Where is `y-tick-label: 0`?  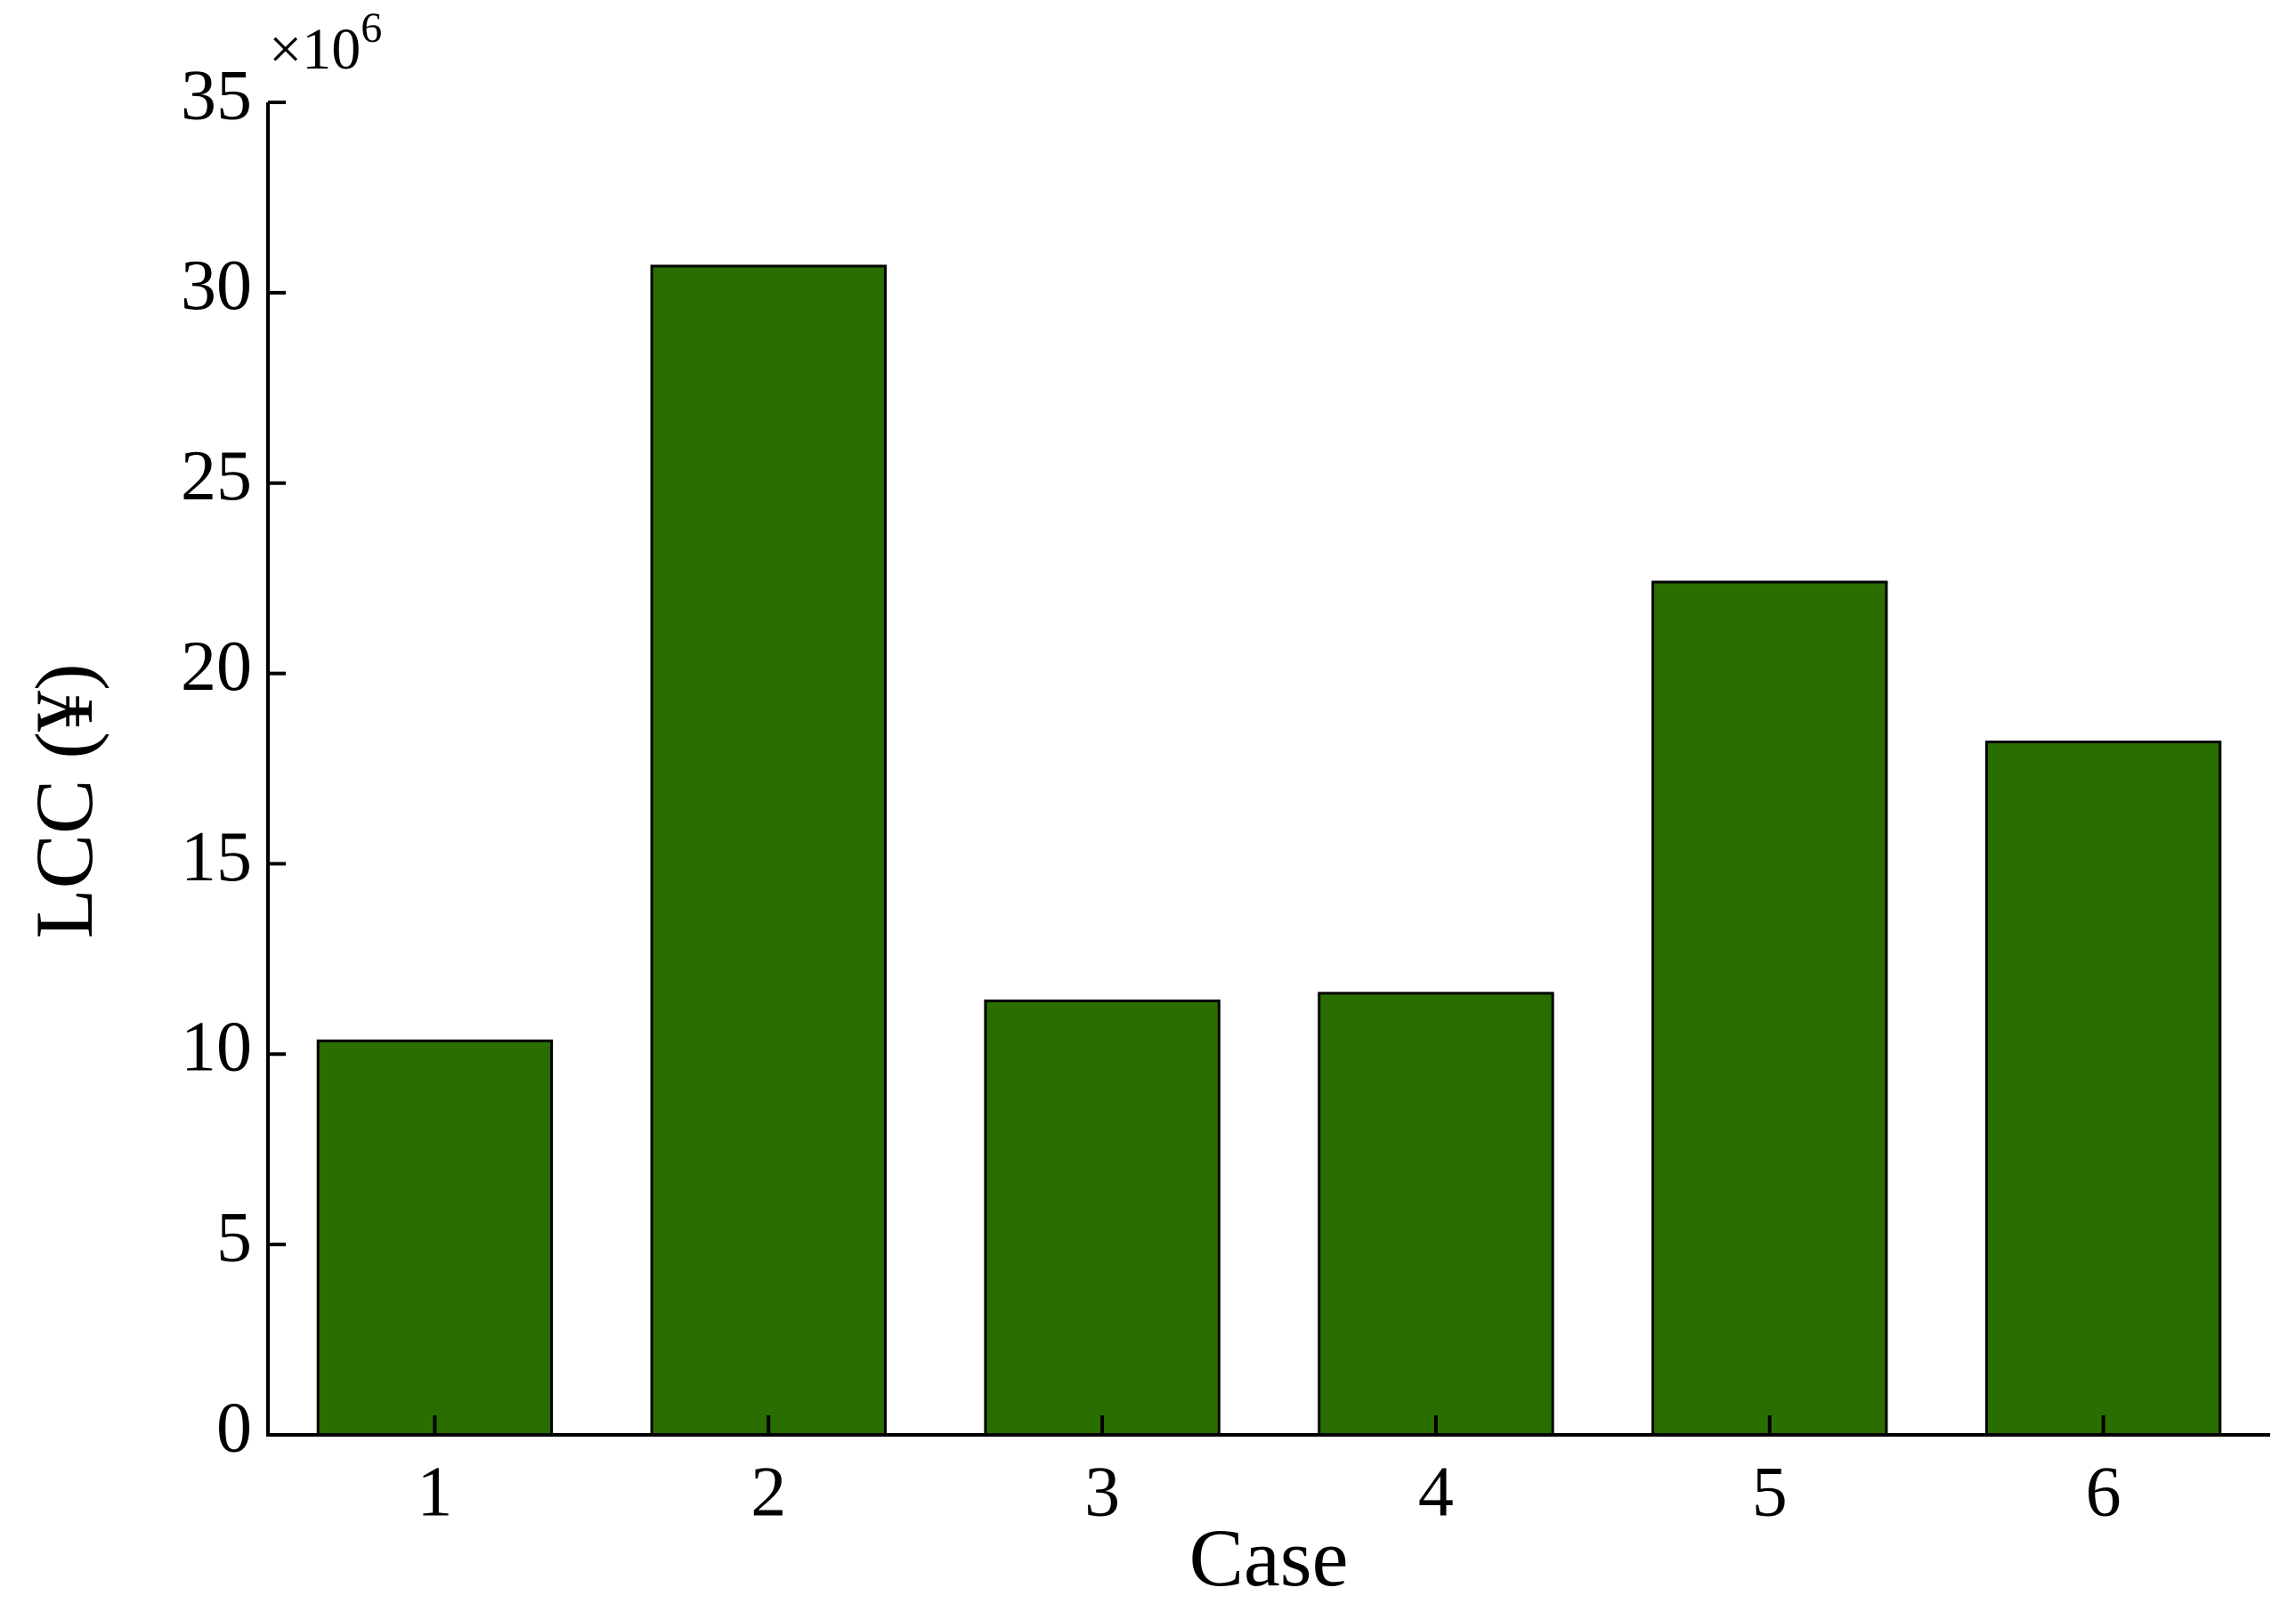 y-tick-label: 0 is located at coordinates (234, 1428).